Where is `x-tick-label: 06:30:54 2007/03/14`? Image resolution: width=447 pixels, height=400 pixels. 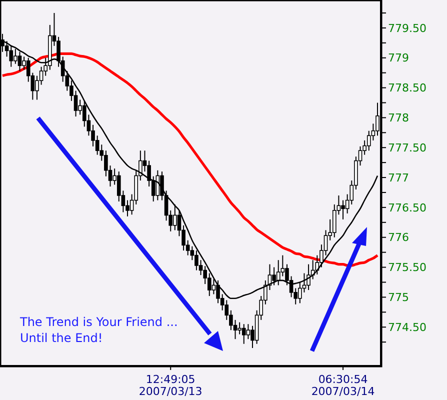 x-tick-label: 06:30:54 2007/03/14 is located at coordinates (343, 385).